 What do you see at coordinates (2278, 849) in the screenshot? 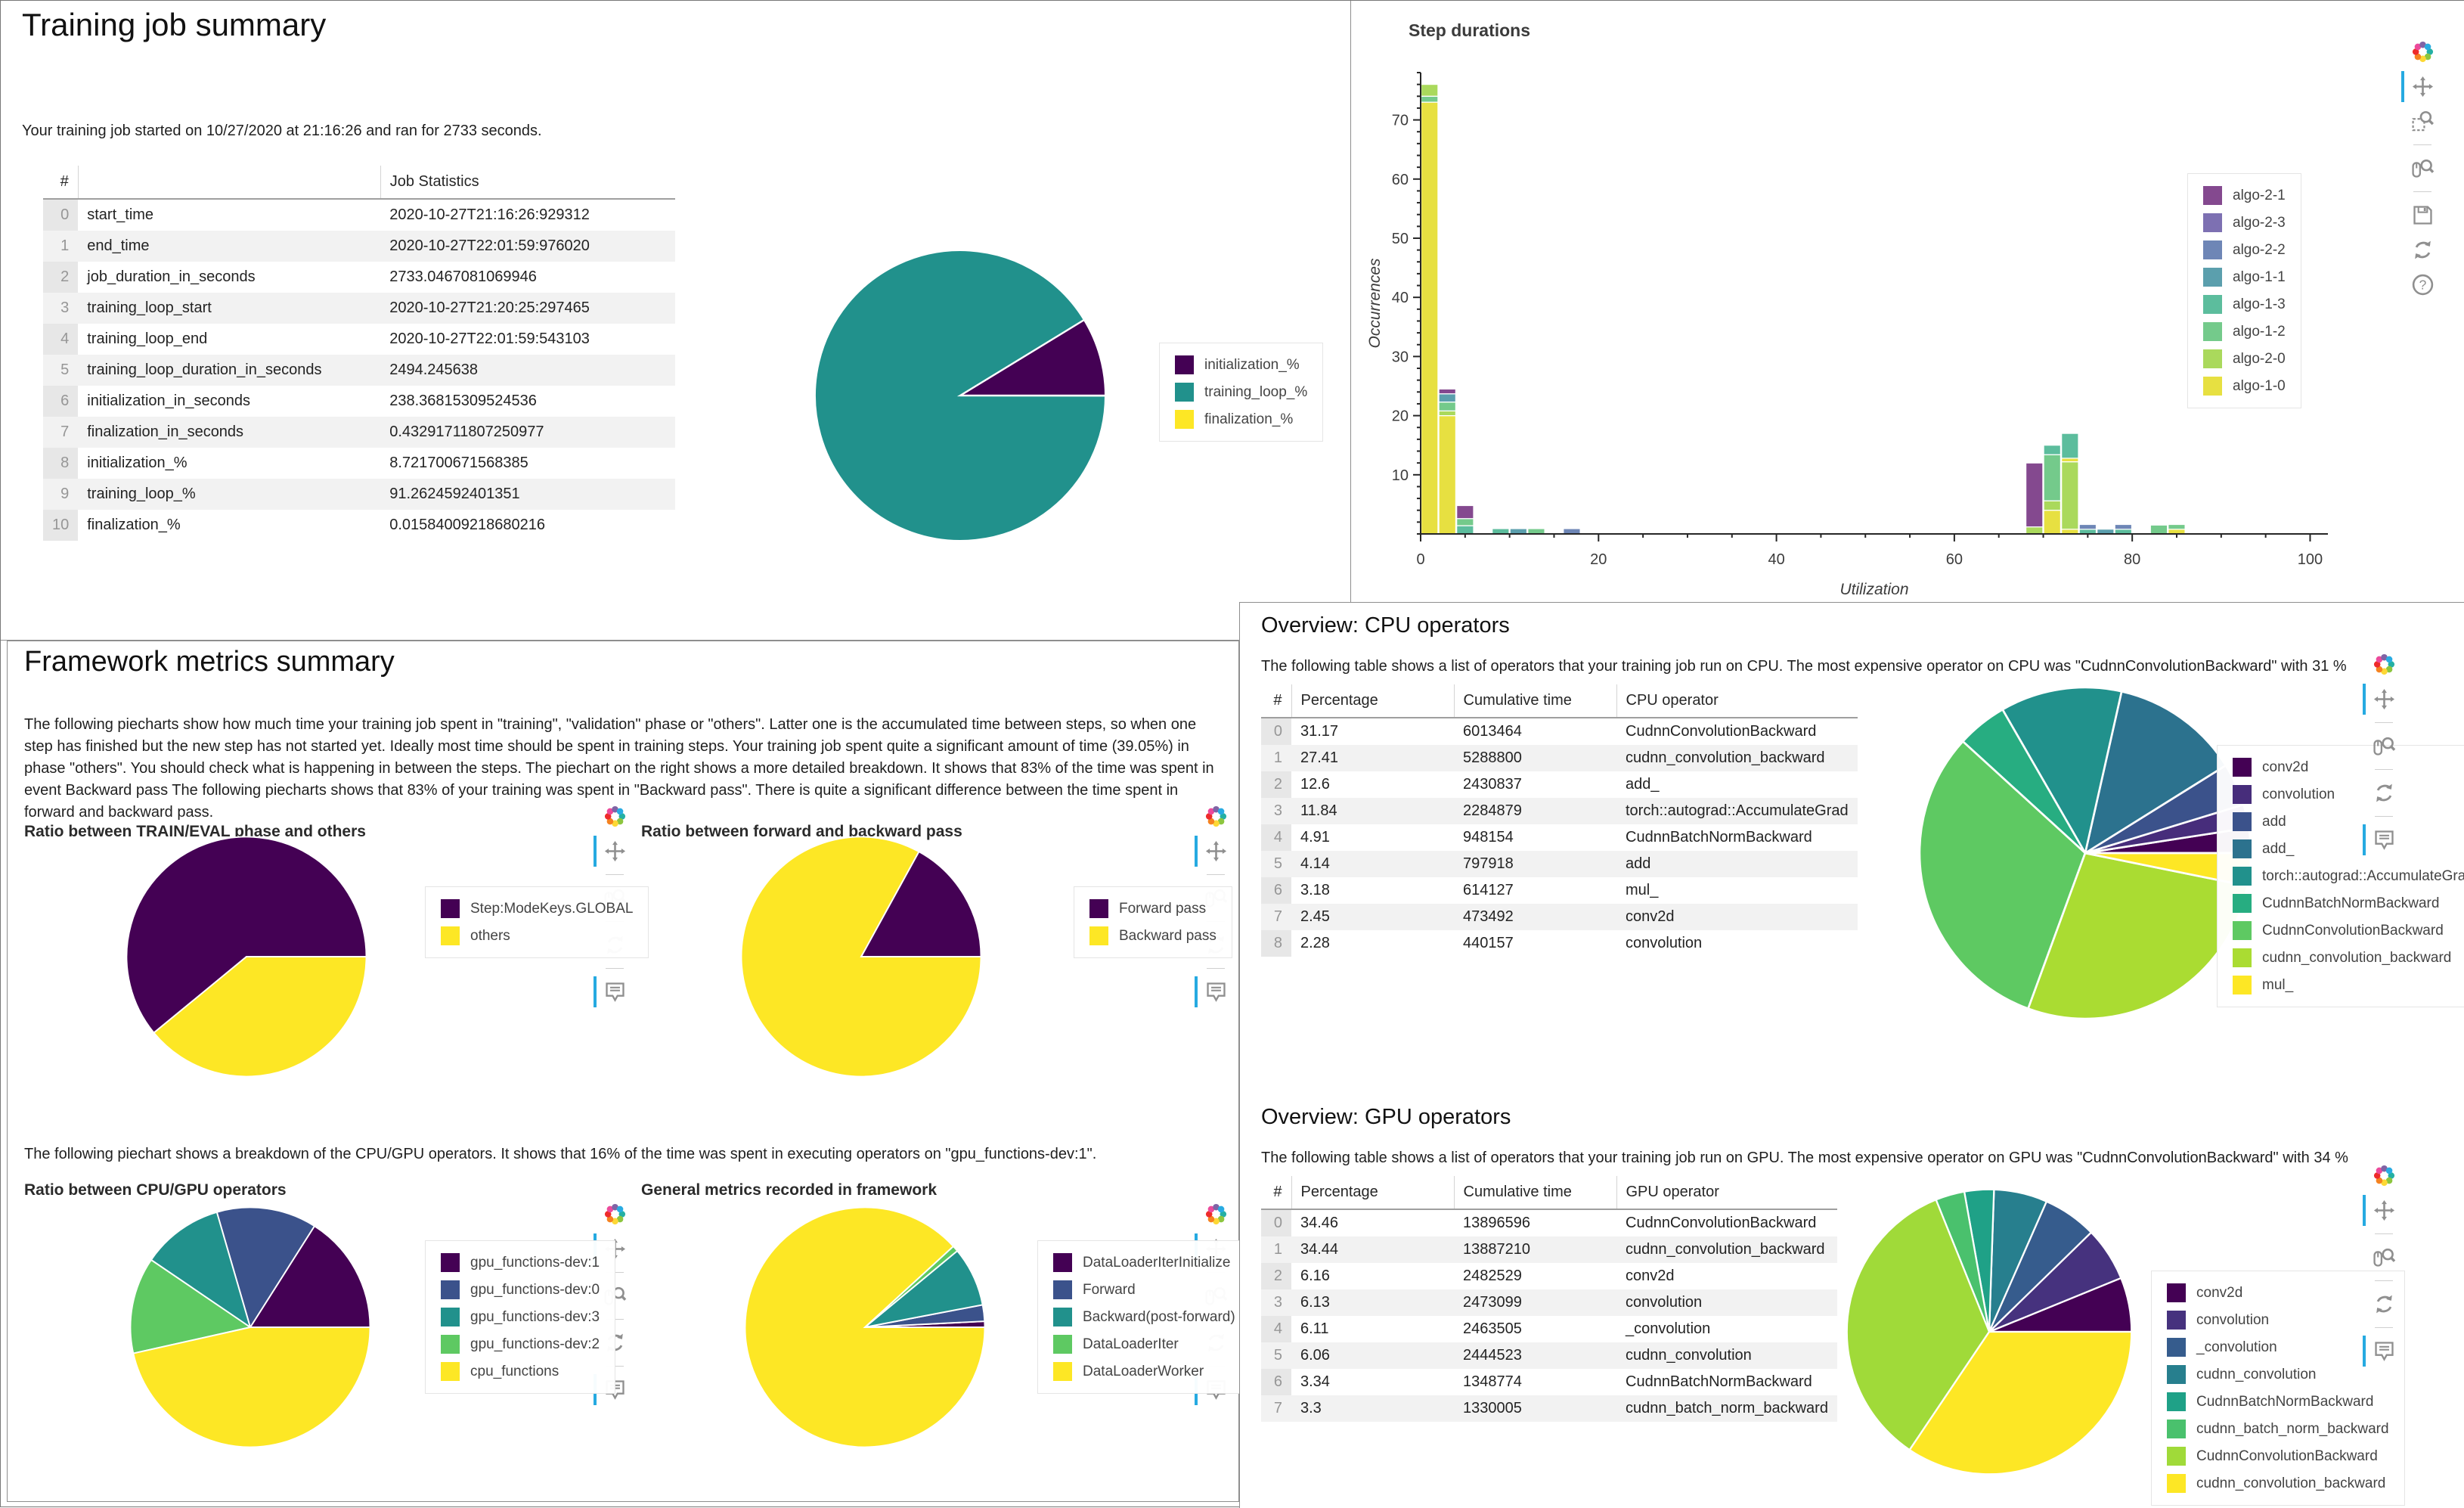
I see `legend-label: add_` at bounding box center [2278, 849].